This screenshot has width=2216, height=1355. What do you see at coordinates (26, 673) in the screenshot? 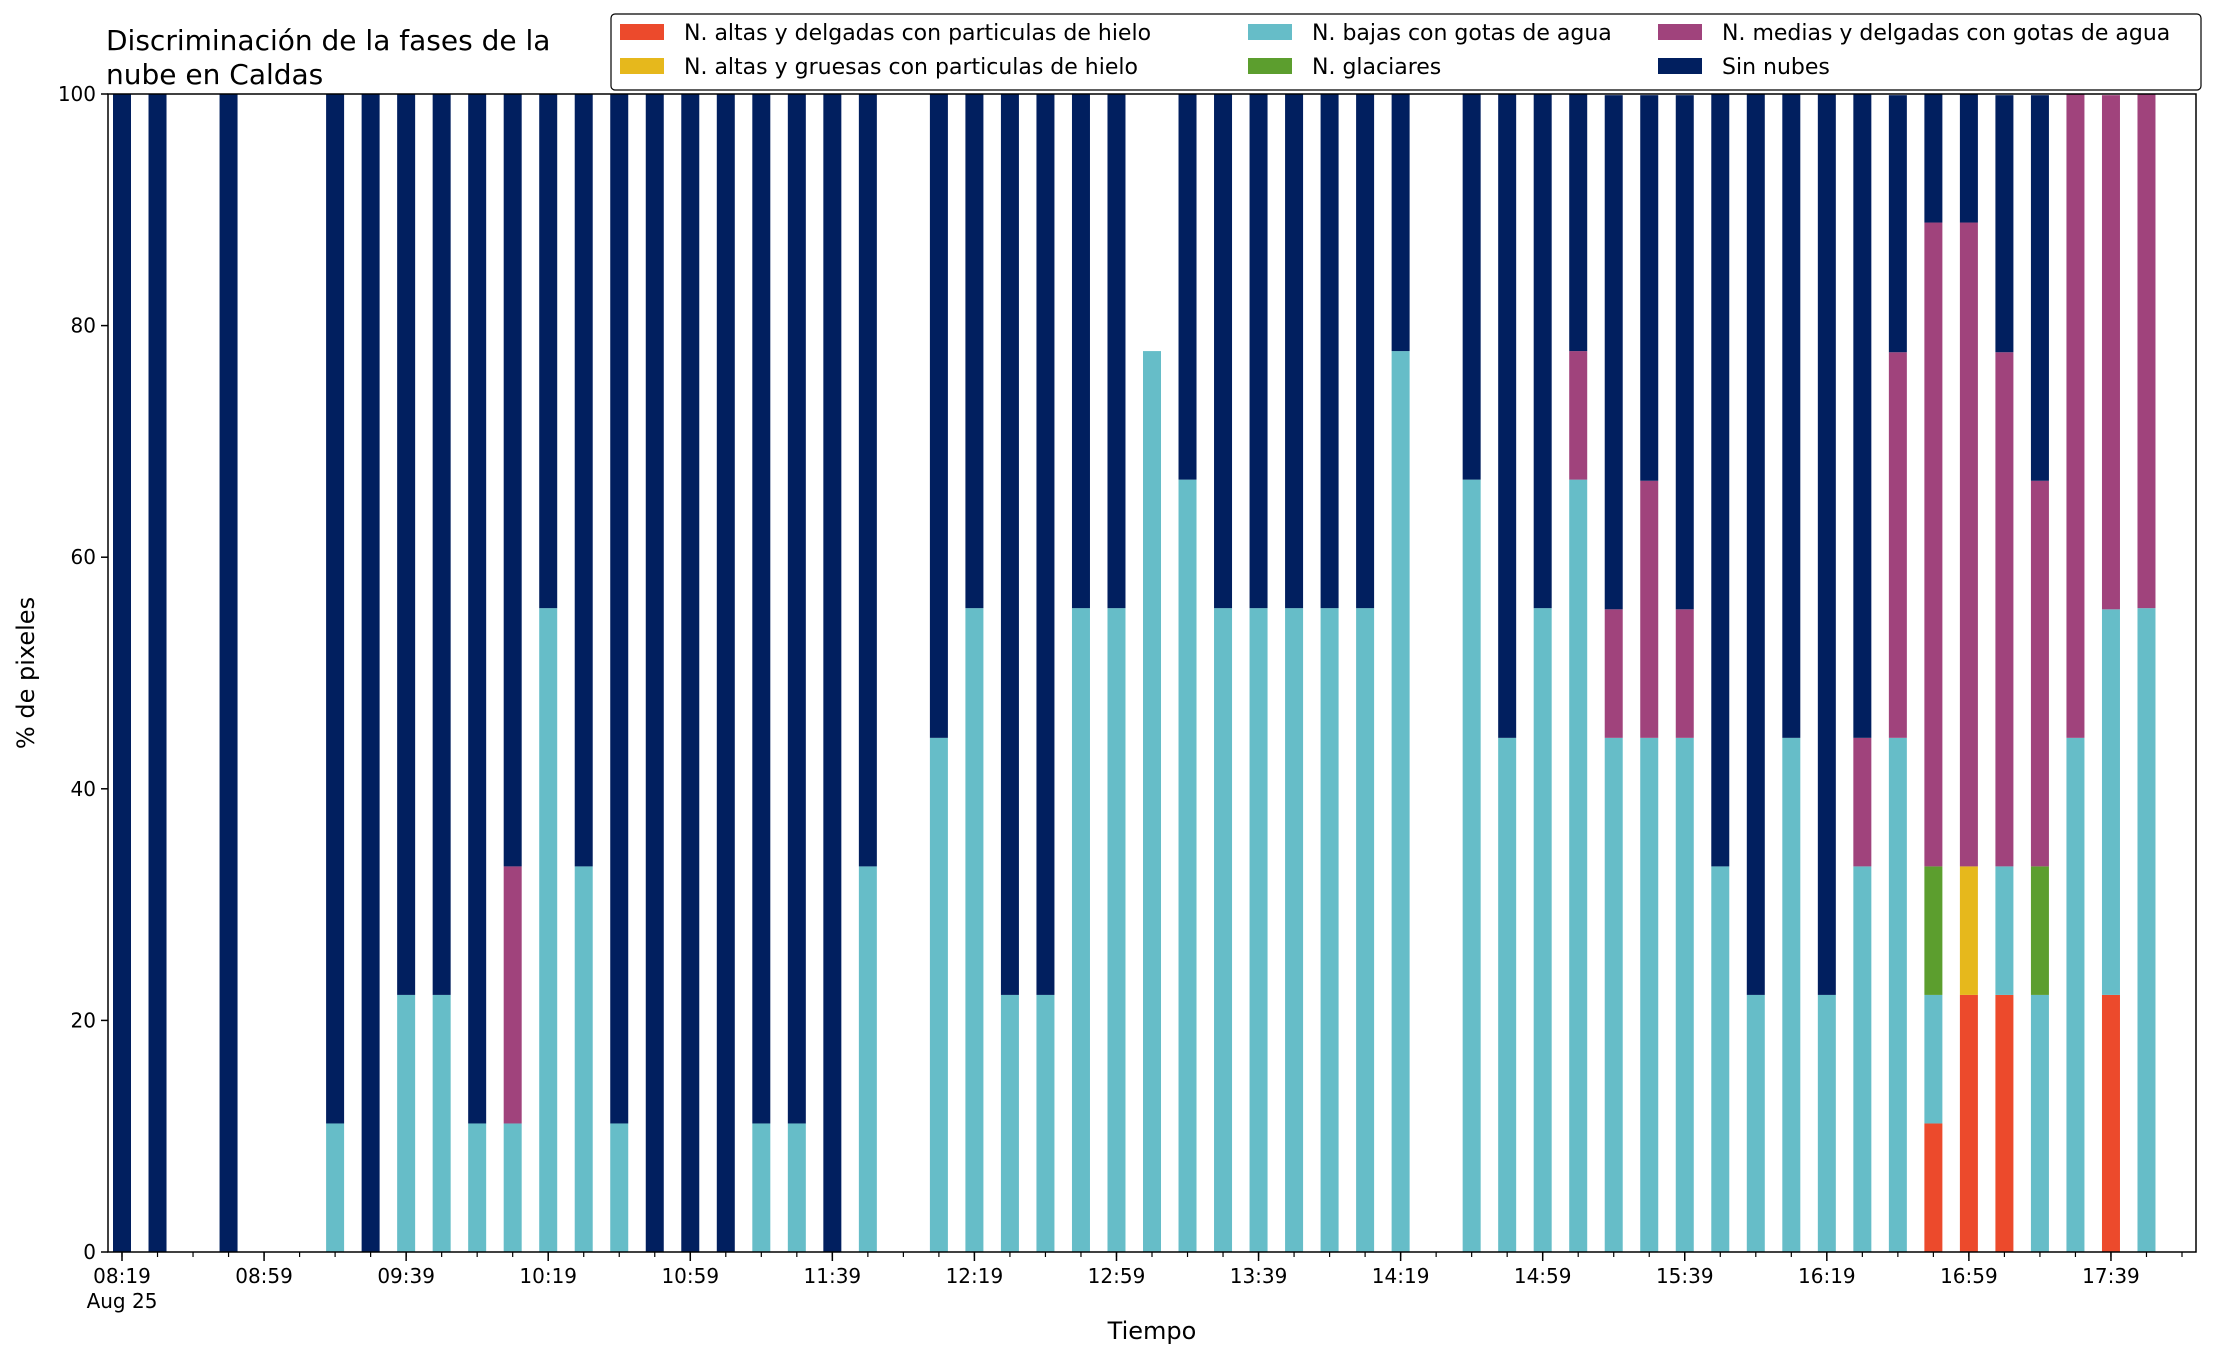
I see `y-axis-label: % de pixeles` at bounding box center [26, 673].